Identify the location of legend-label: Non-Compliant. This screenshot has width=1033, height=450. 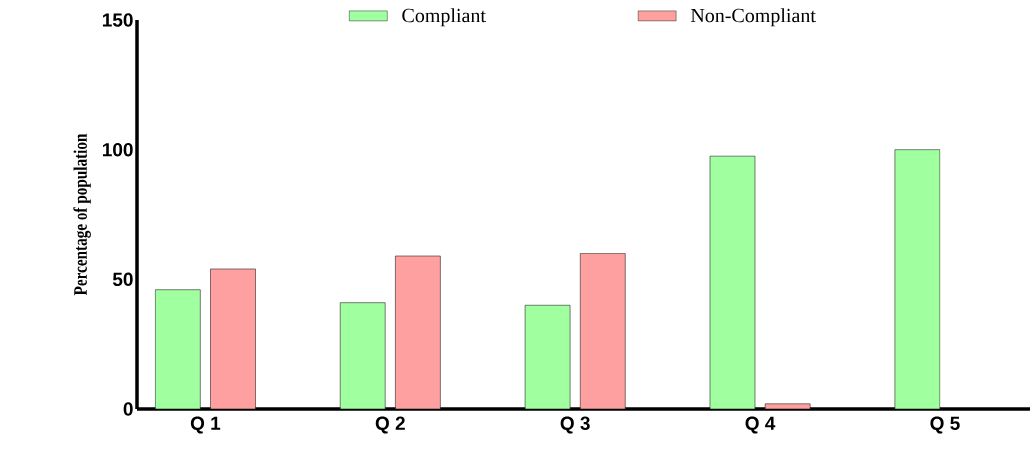
(753, 17).